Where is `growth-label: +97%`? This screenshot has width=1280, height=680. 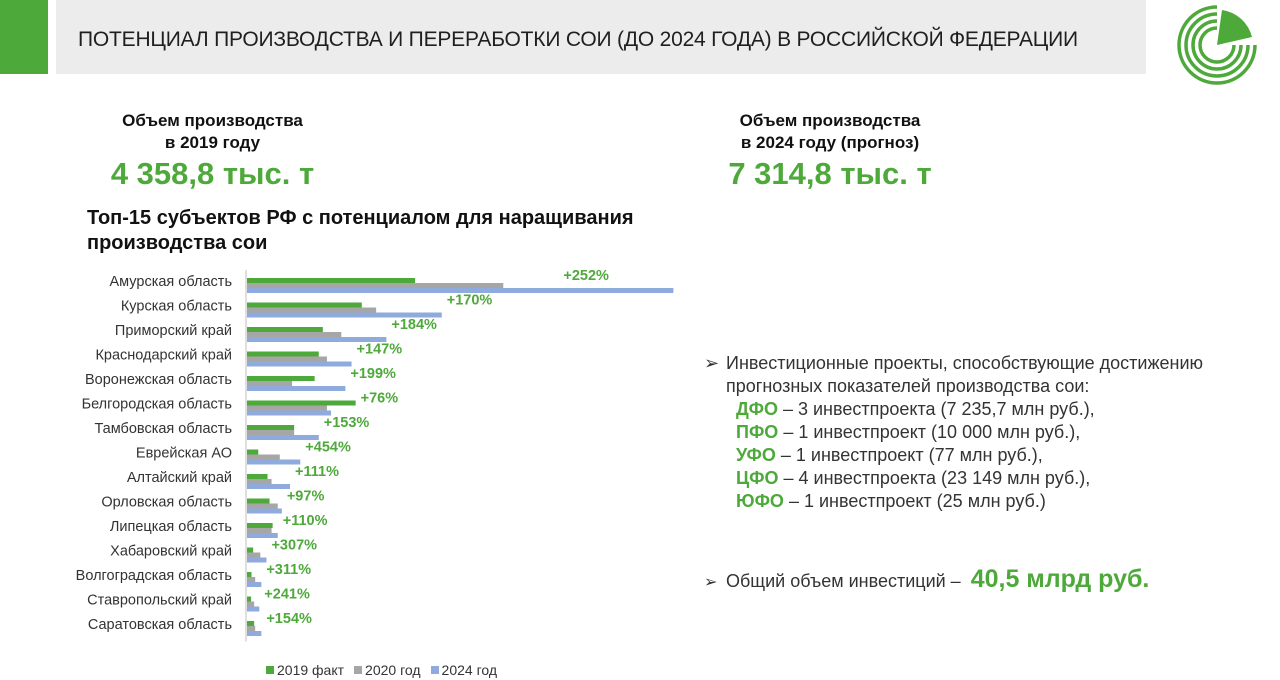 growth-label: +97% is located at coordinates (306, 497).